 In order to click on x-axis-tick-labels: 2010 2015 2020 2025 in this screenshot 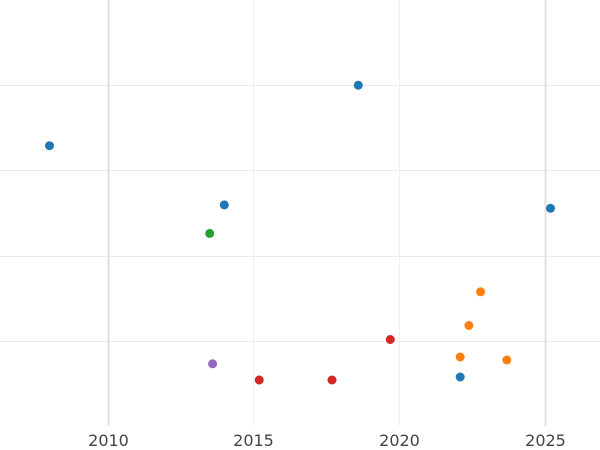, I will do `click(327, 440)`.